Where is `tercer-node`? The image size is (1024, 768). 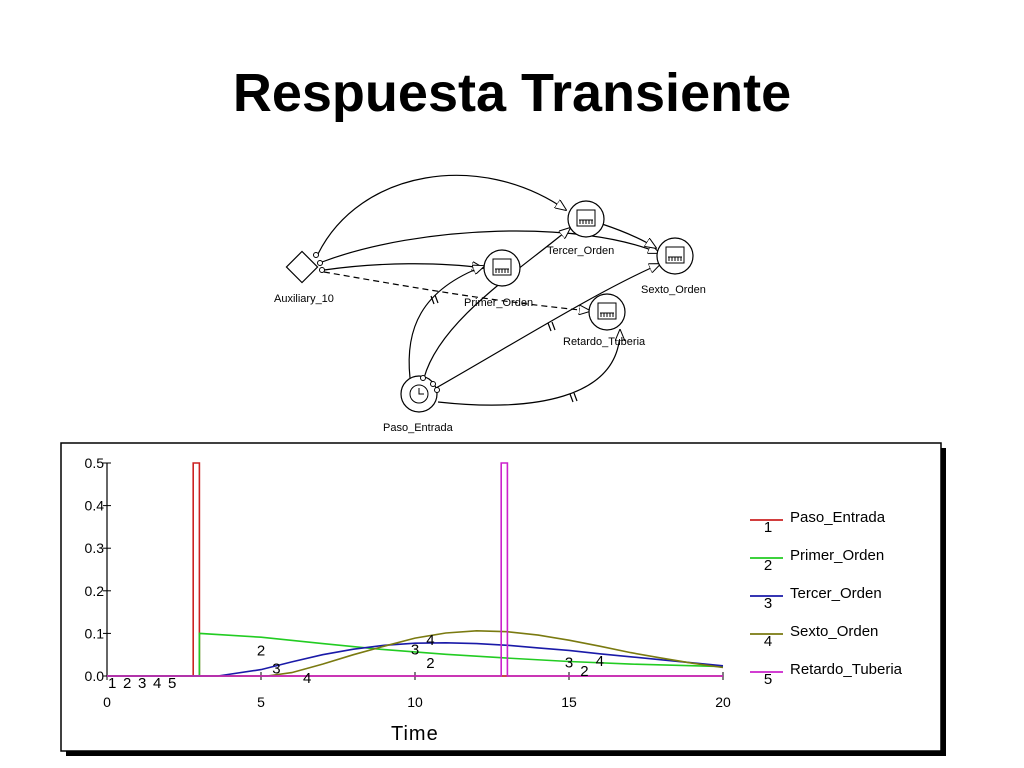 tercer-node is located at coordinates (586, 219).